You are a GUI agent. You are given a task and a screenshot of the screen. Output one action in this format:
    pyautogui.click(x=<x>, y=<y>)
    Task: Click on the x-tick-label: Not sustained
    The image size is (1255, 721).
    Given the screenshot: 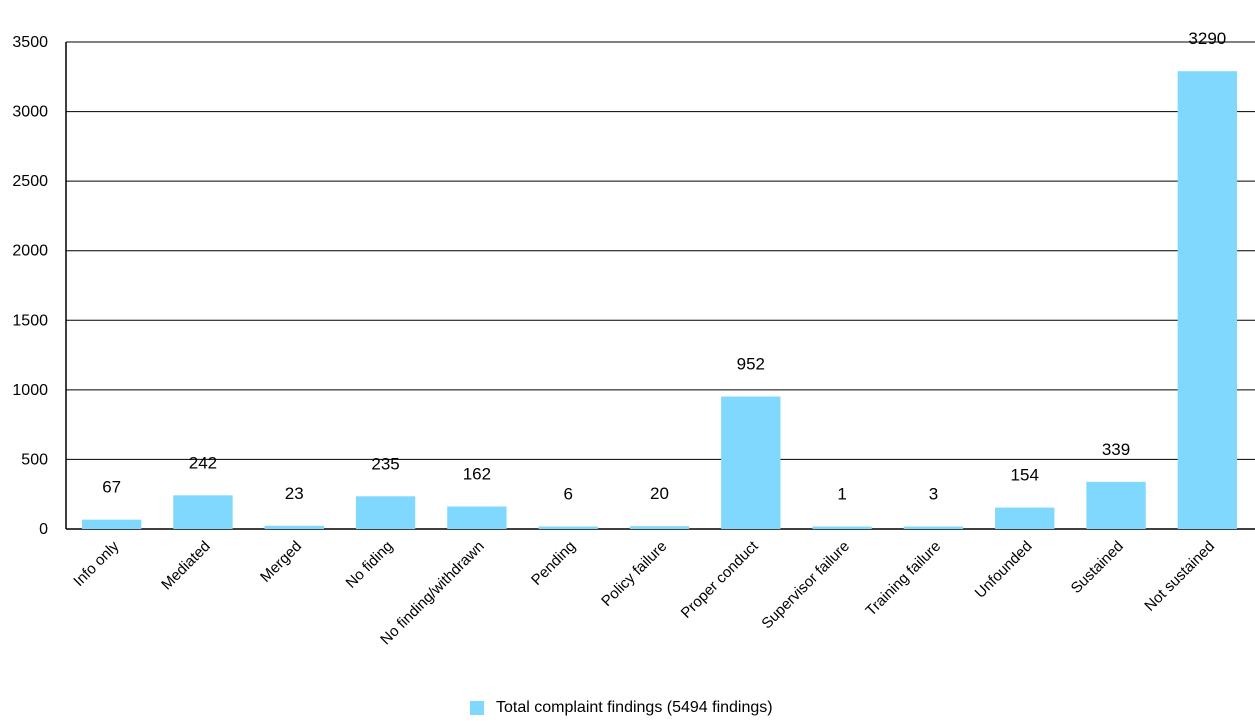 What is the action you would take?
    pyautogui.click(x=1179, y=576)
    